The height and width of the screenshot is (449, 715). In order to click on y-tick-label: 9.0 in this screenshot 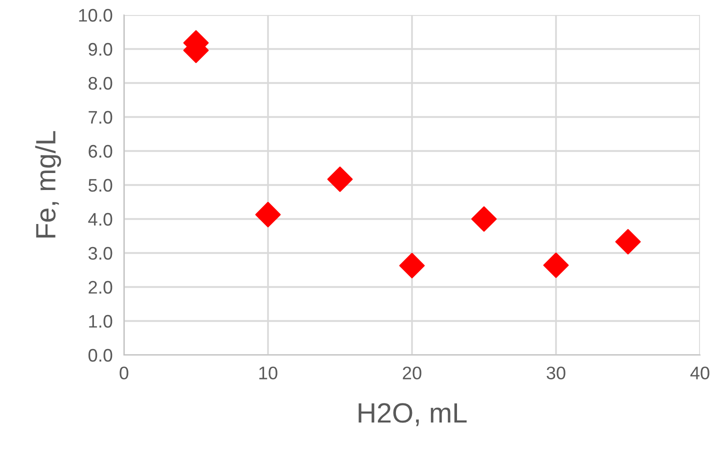, I will do `click(100, 49)`.